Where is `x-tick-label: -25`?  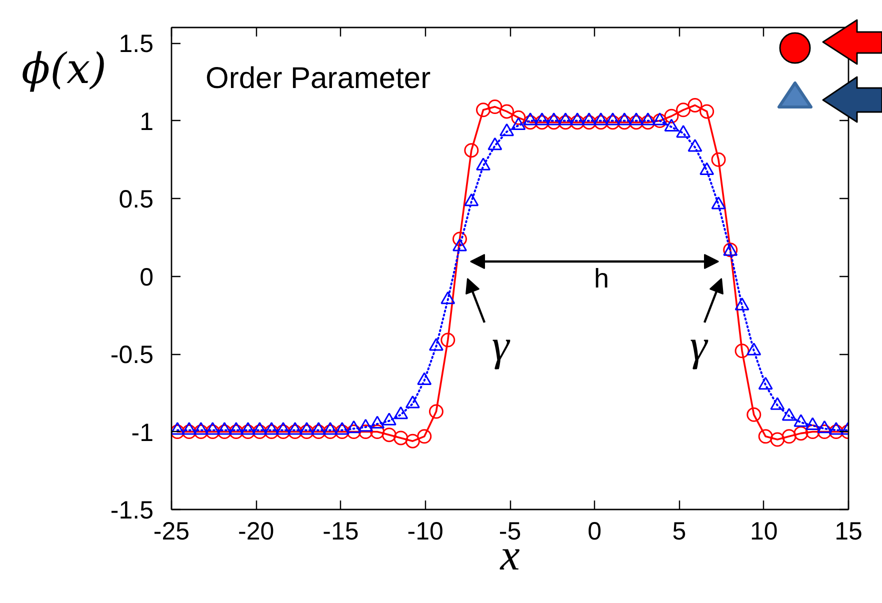
x-tick-label: -25 is located at coordinates (171, 532).